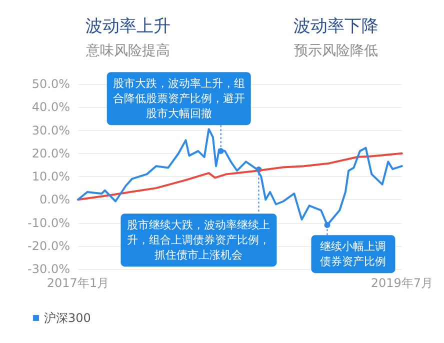 Image resolution: width=444 pixels, height=343 pixels. I want to click on y-tick-label: 50.0%, so click(51, 84).